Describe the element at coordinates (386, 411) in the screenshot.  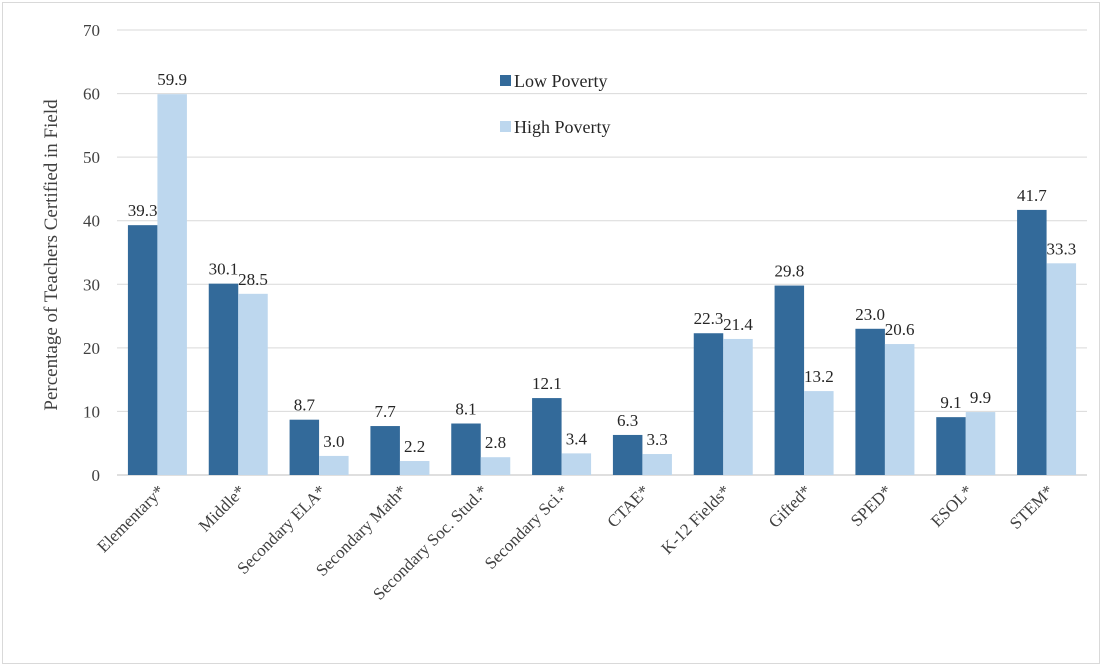
I see `data-label-low-poverty-secondary-math: 7.7` at that location.